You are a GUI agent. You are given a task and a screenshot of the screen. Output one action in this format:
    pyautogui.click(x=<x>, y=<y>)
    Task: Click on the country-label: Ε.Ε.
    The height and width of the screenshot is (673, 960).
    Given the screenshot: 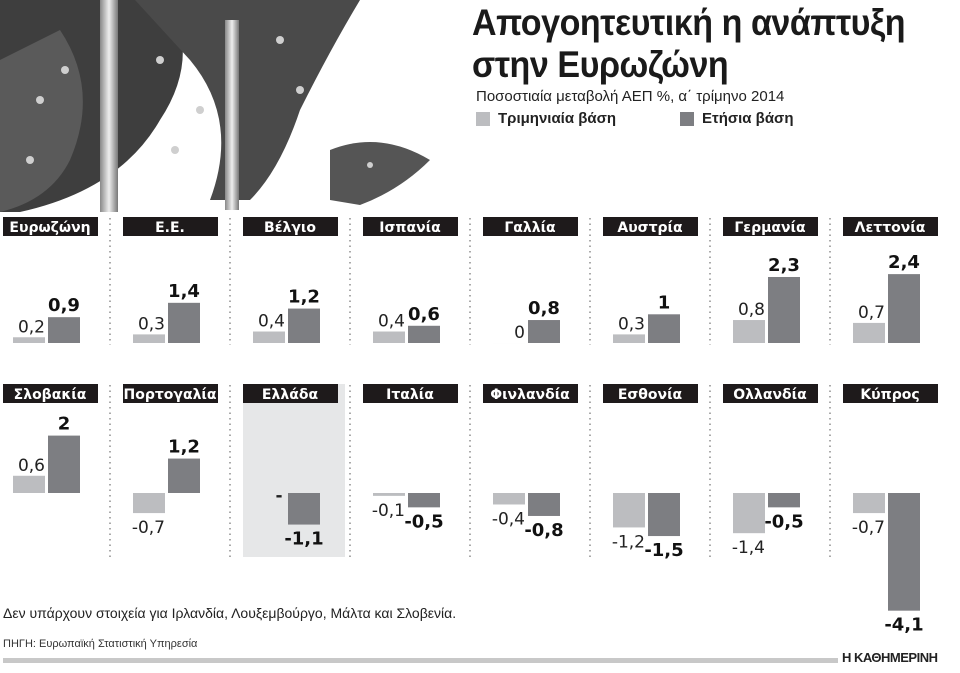 What is the action you would take?
    pyautogui.click(x=170, y=228)
    